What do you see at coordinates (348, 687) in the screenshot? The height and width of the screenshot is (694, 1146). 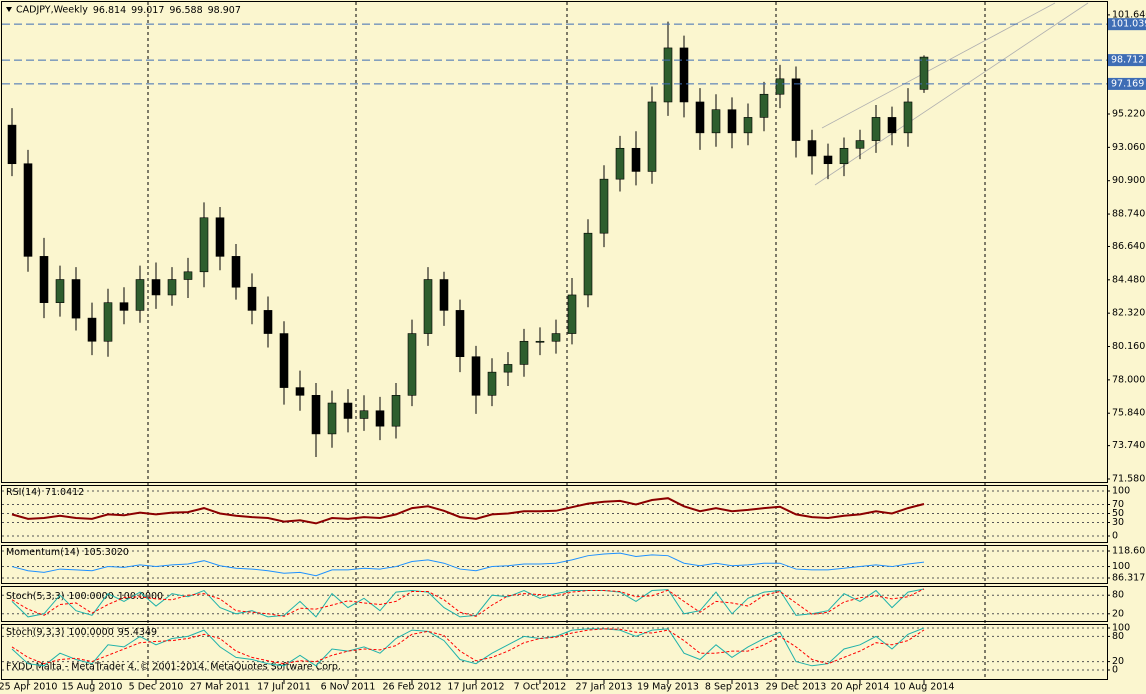 I see `x-tick-label: 6 Nov 2011` at bounding box center [348, 687].